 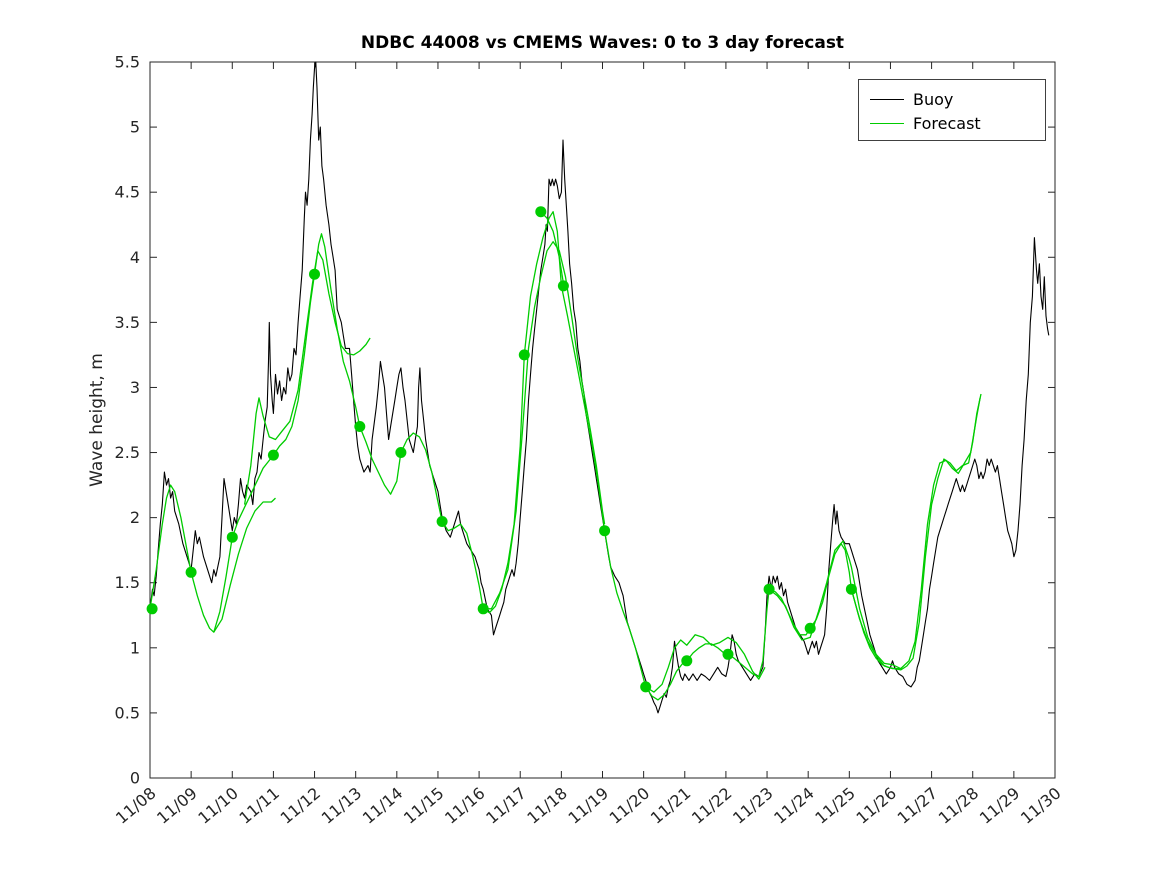 I want to click on legend: Buoy Forecast, so click(x=952, y=110).